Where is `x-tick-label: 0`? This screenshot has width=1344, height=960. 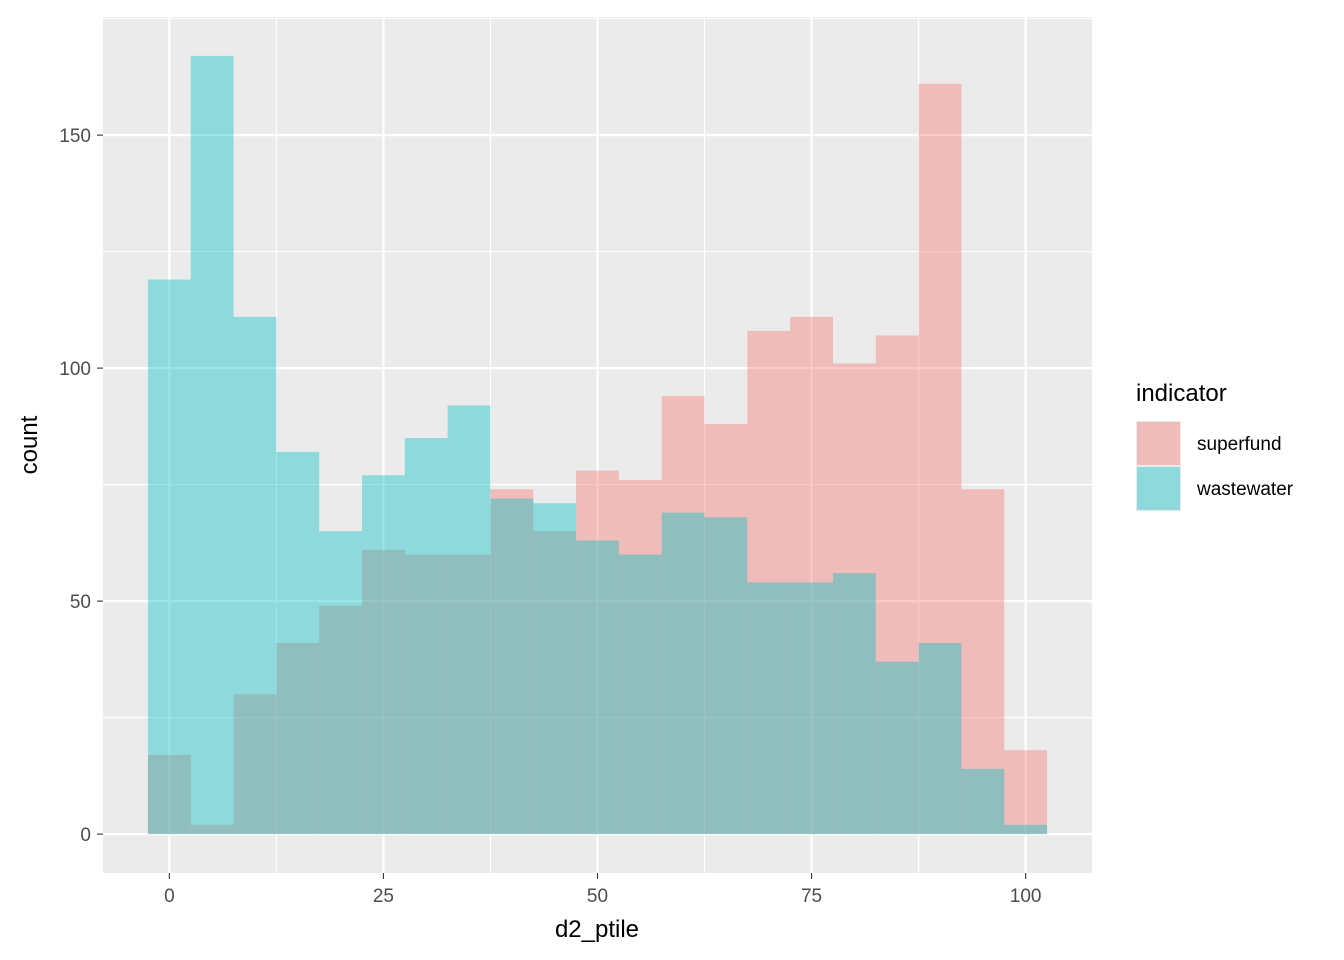
x-tick-label: 0 is located at coordinates (169, 896).